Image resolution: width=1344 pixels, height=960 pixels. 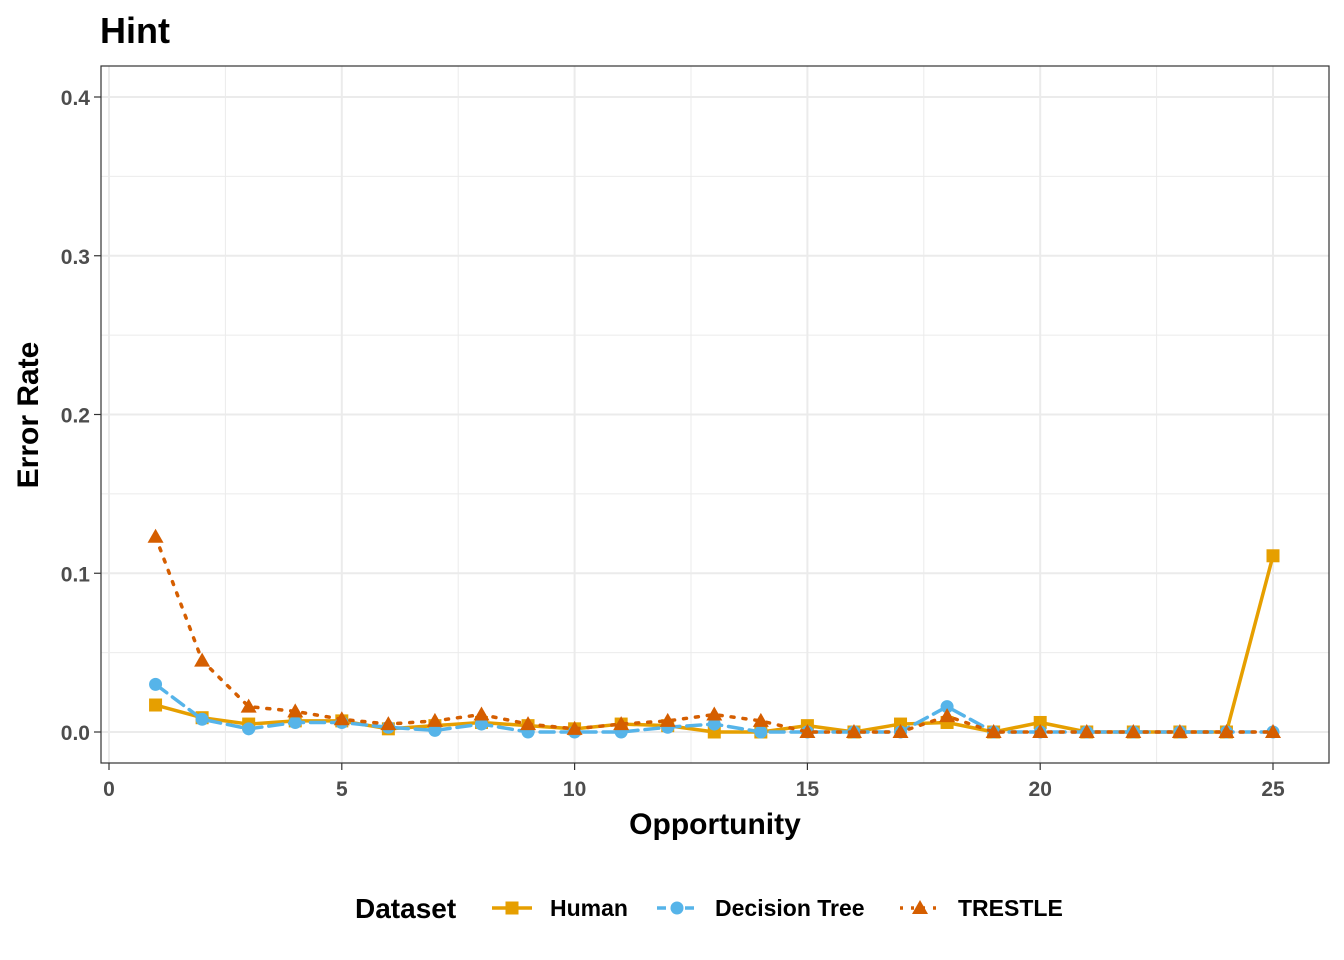 I want to click on legend-item-decision-tree: Decision Tree, so click(x=761, y=908).